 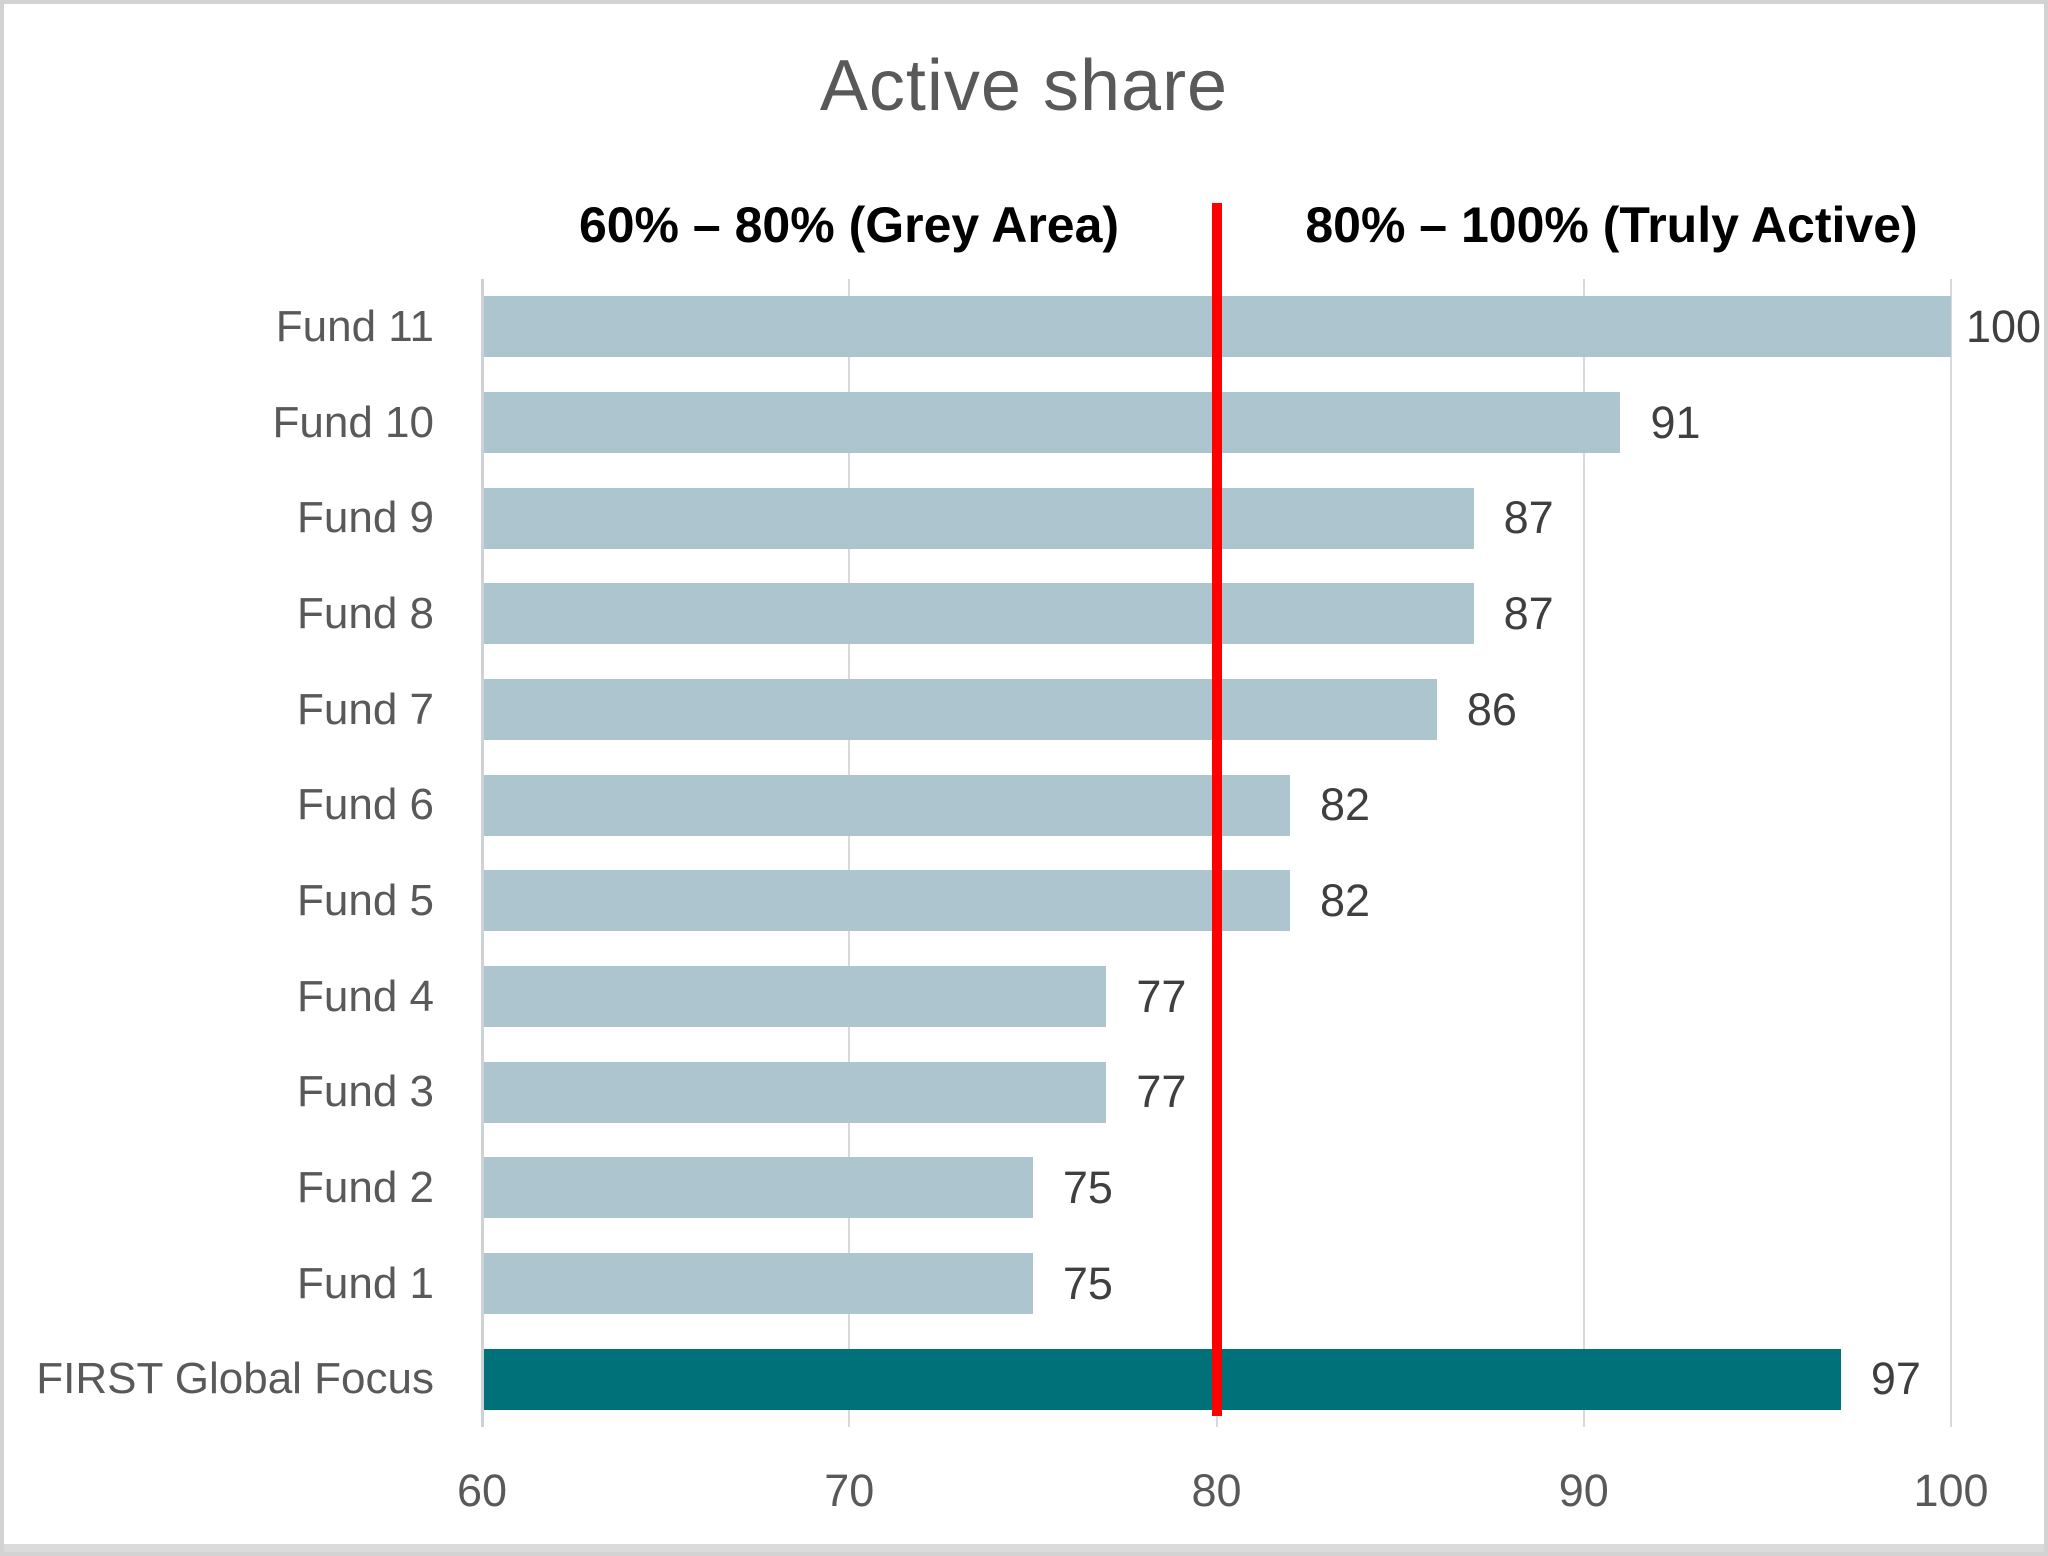 I want to click on category-label: Fund 10, so click(x=353, y=422).